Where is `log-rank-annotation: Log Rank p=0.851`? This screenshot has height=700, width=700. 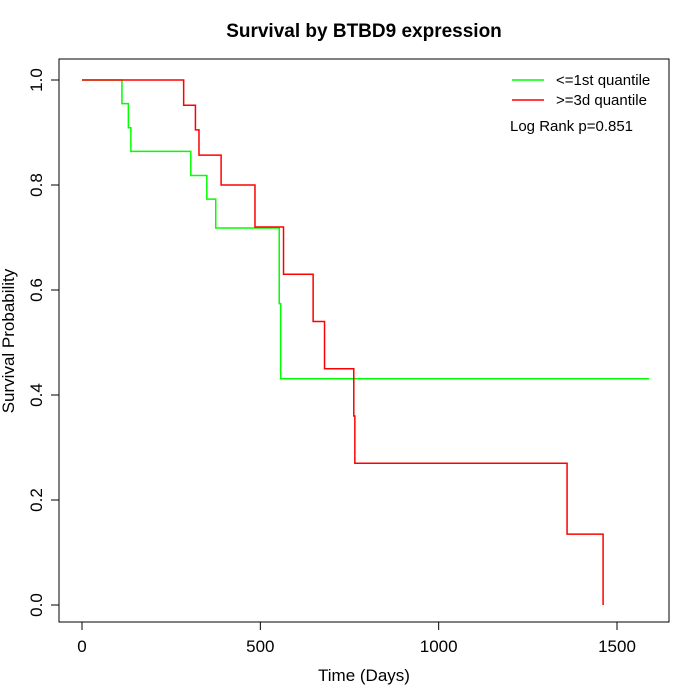 log-rank-annotation: Log Rank p=0.851 is located at coordinates (571, 126).